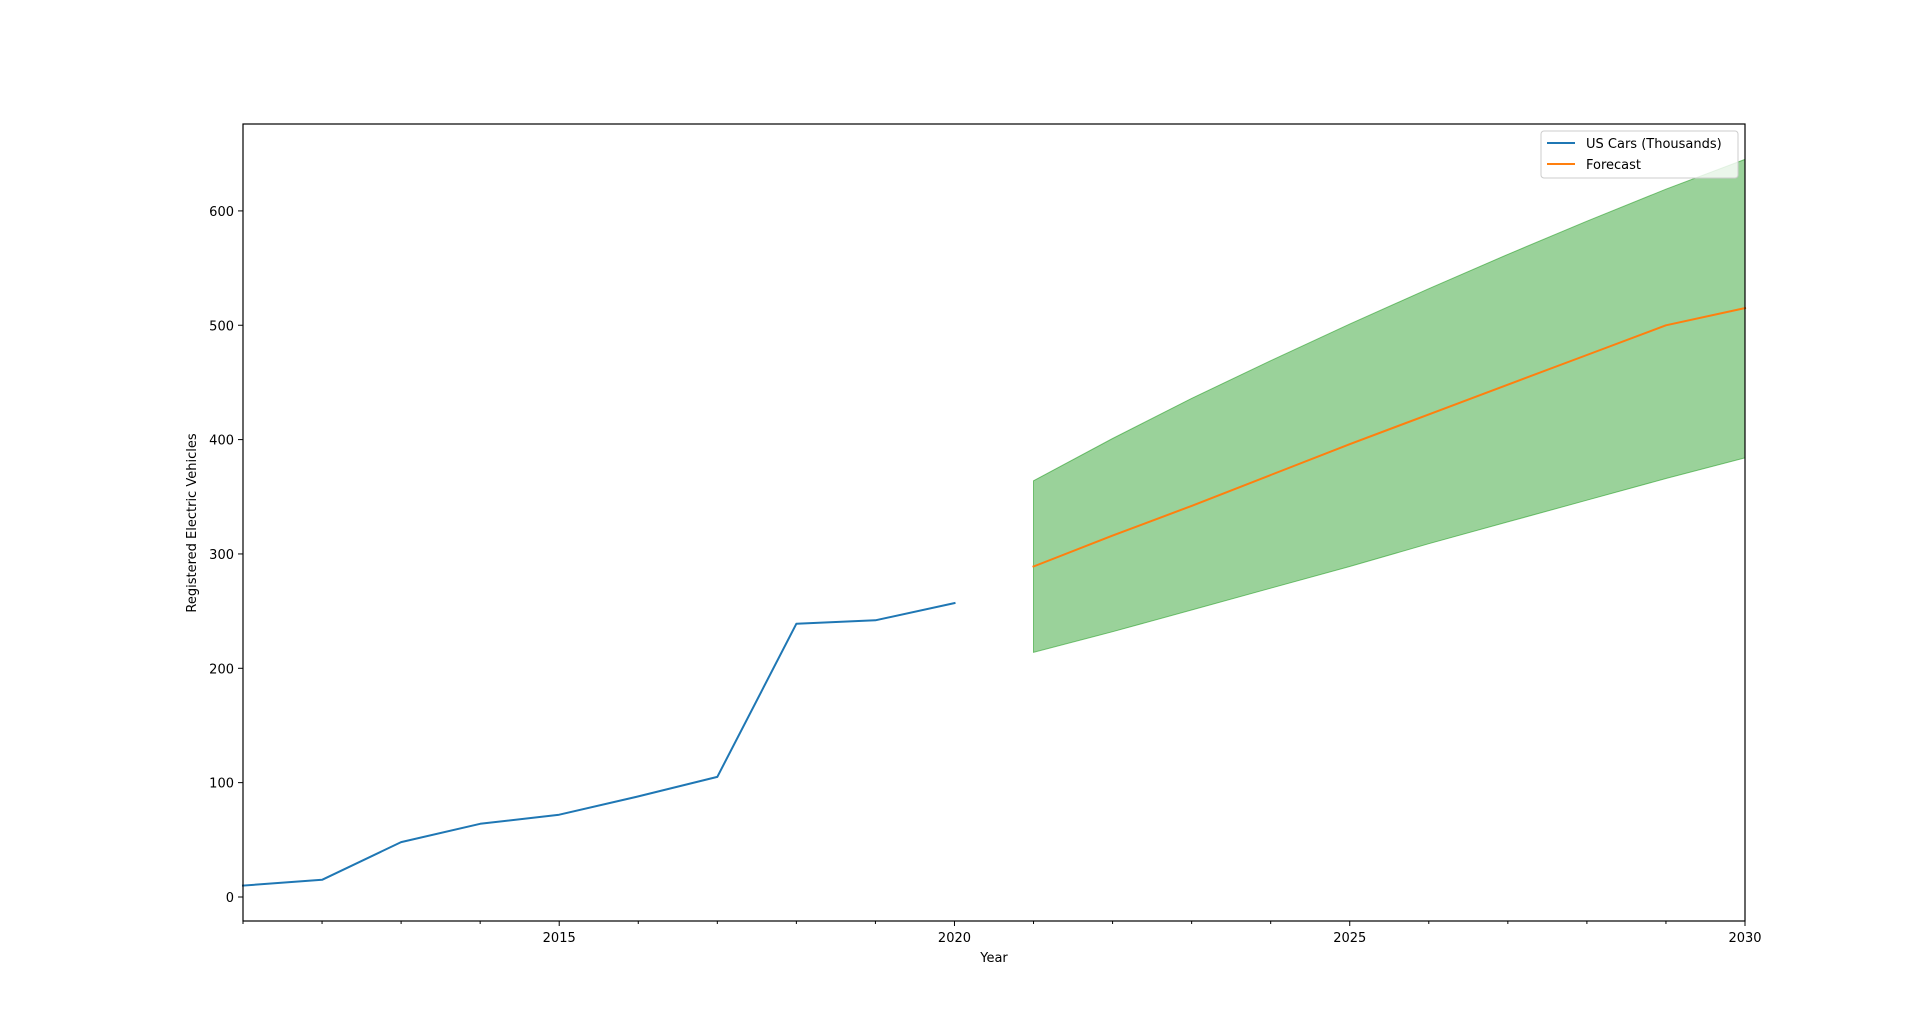 The width and height of the screenshot is (1923, 1028). I want to click on series-line-us-cars, so click(598, 744).